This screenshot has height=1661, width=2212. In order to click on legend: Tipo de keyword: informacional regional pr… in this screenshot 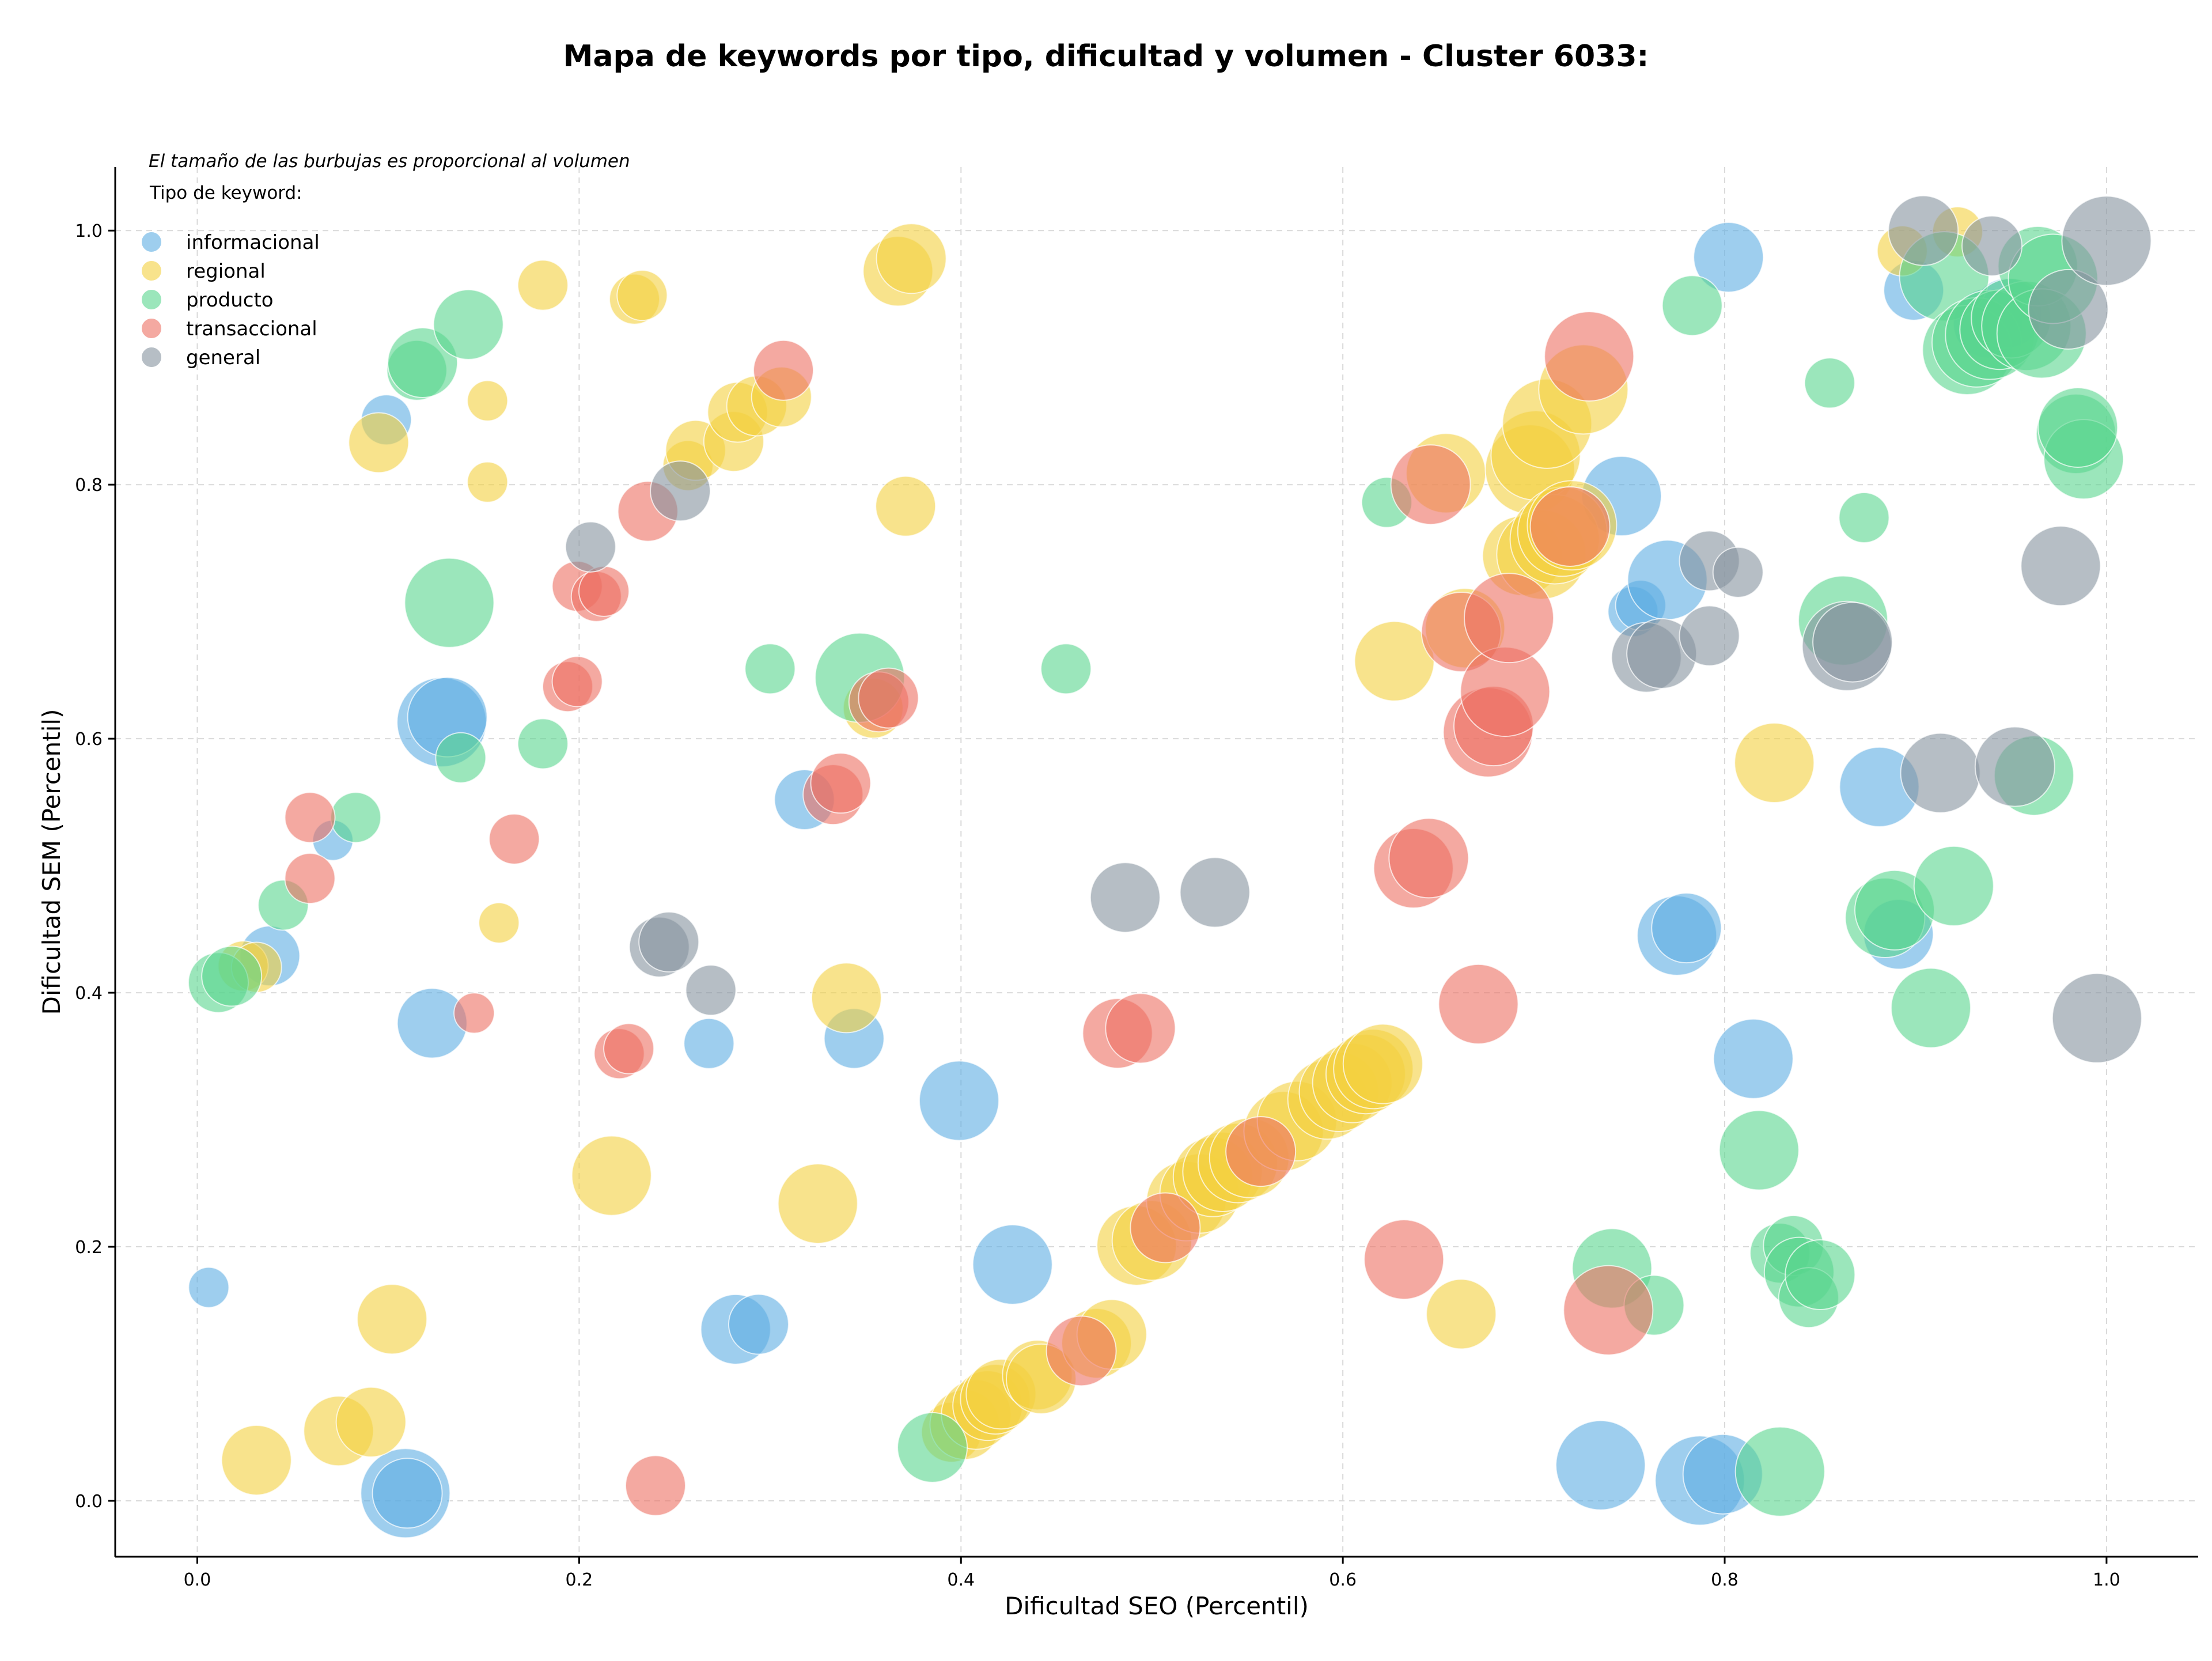, I will do `click(230, 276)`.